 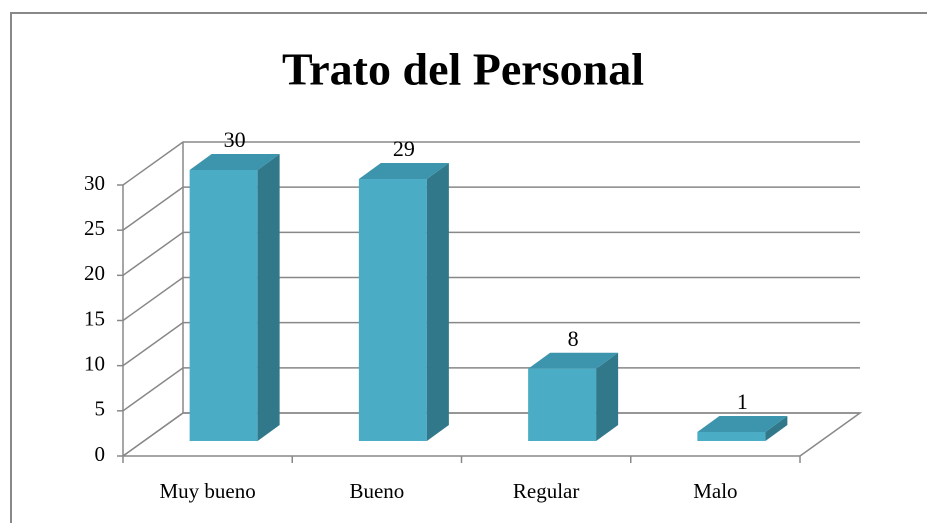 What do you see at coordinates (100, 409) in the screenshot?
I see `y-tick-label: 5` at bounding box center [100, 409].